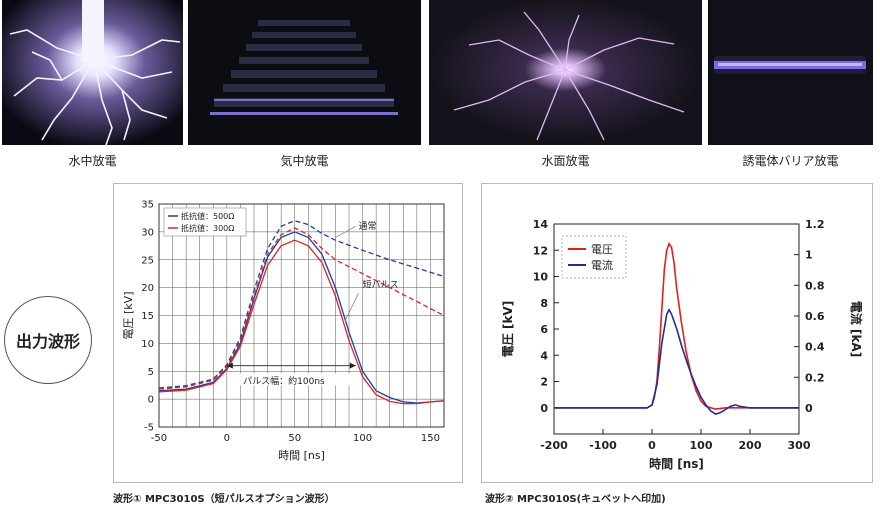 The image size is (880, 513). What do you see at coordinates (430, 438) in the screenshot?
I see `x-tick-label: 150` at bounding box center [430, 438].